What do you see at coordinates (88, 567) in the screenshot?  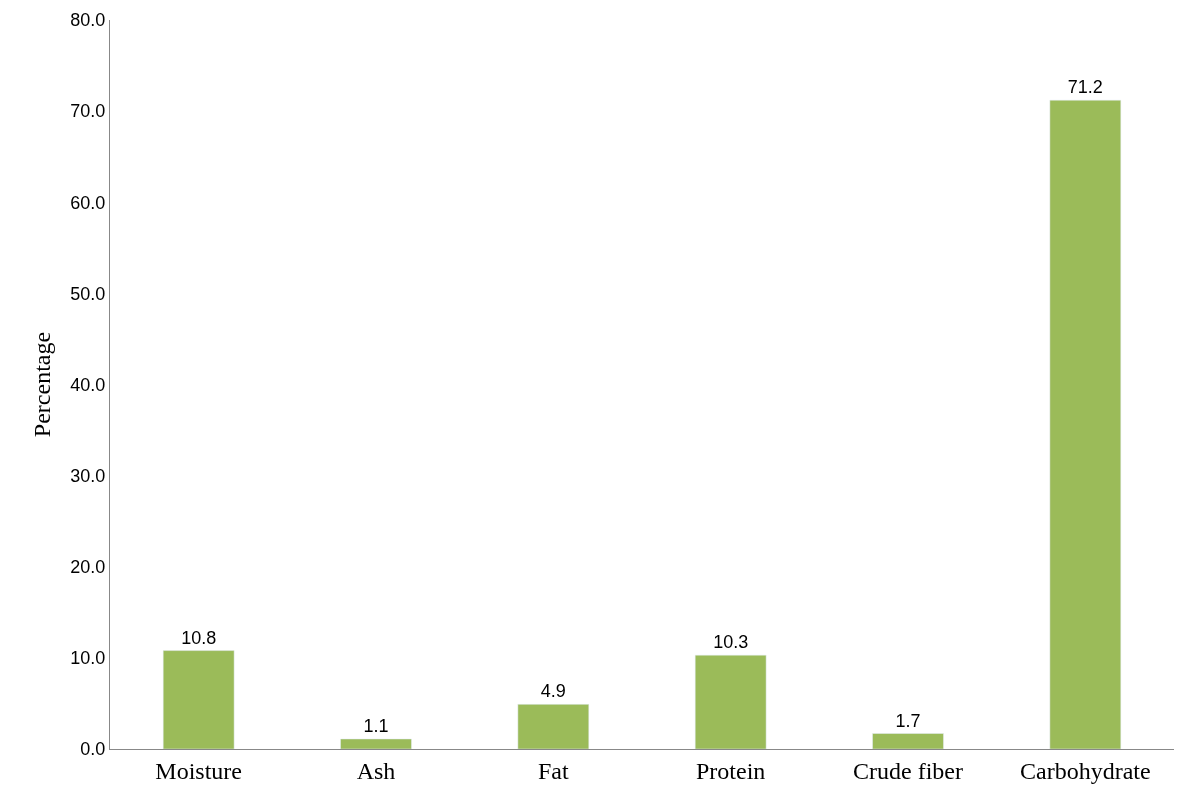 I see `y-tick-label: 20.0` at bounding box center [88, 567].